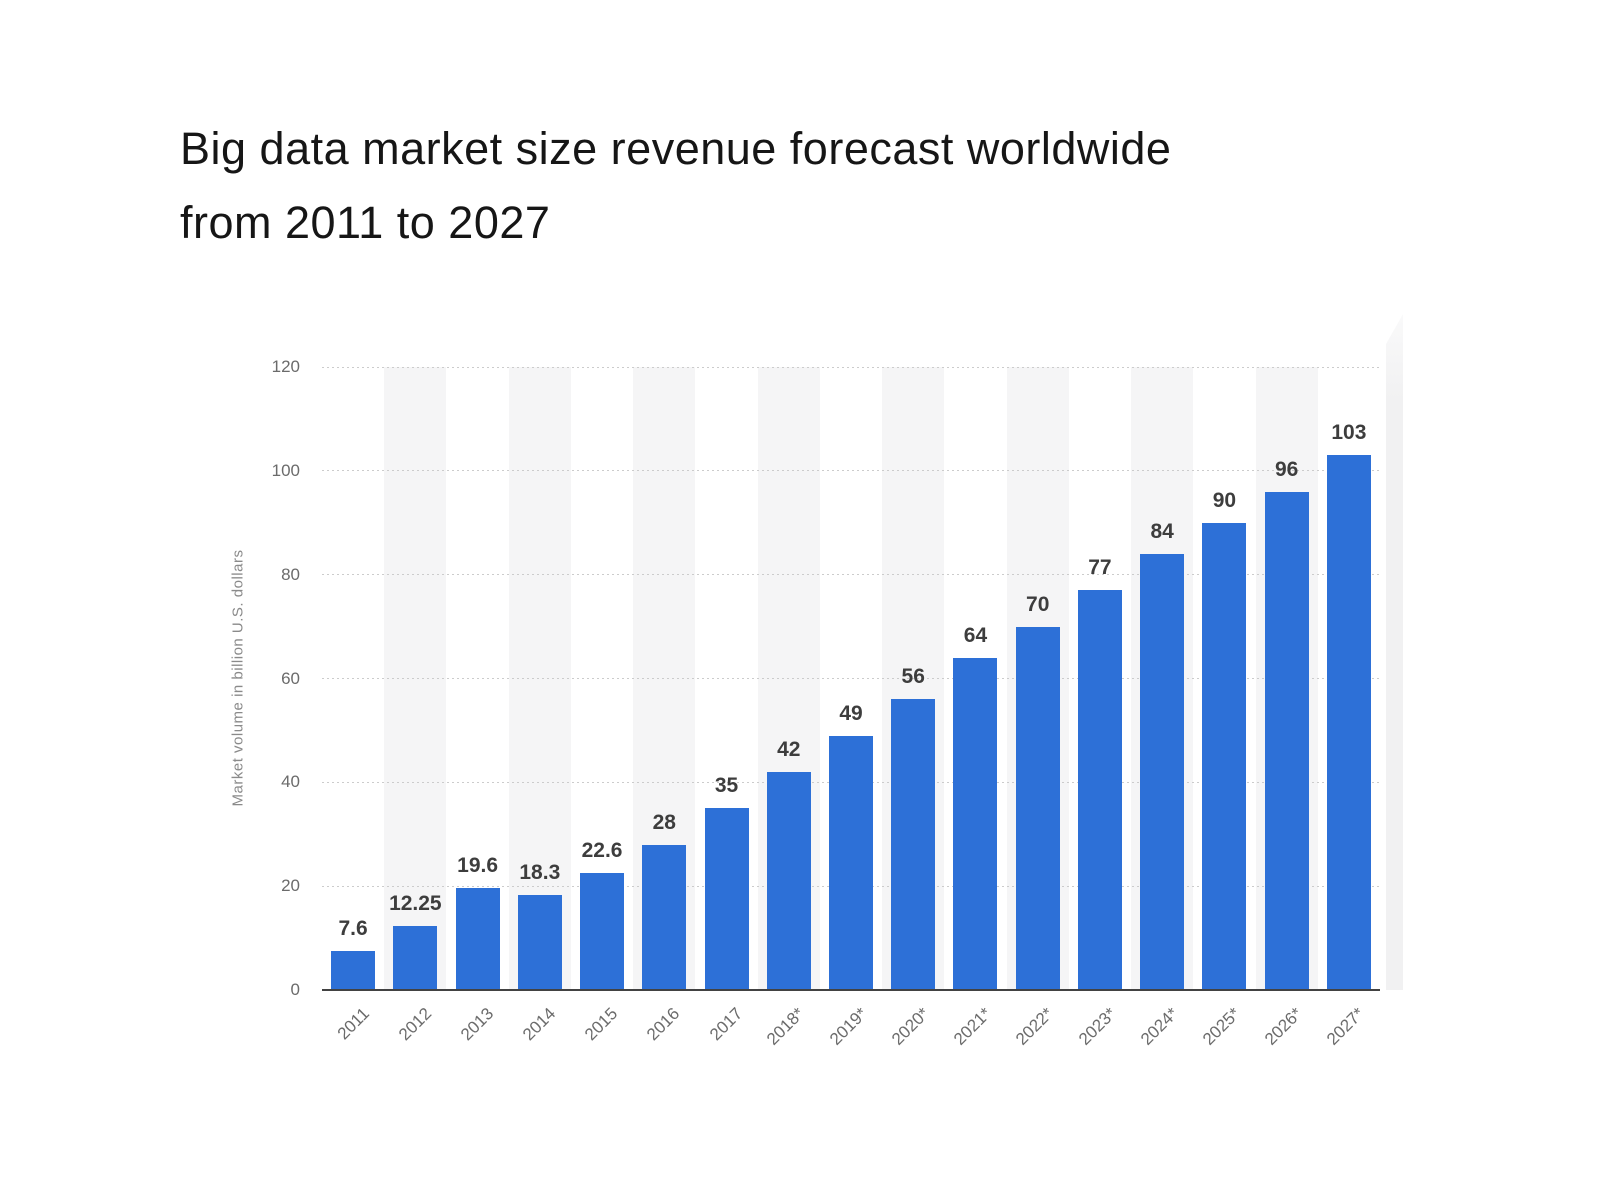 This screenshot has width=1600, height=1200. Describe the element at coordinates (789, 749) in the screenshot. I see `bar-value-2018: 42` at that location.